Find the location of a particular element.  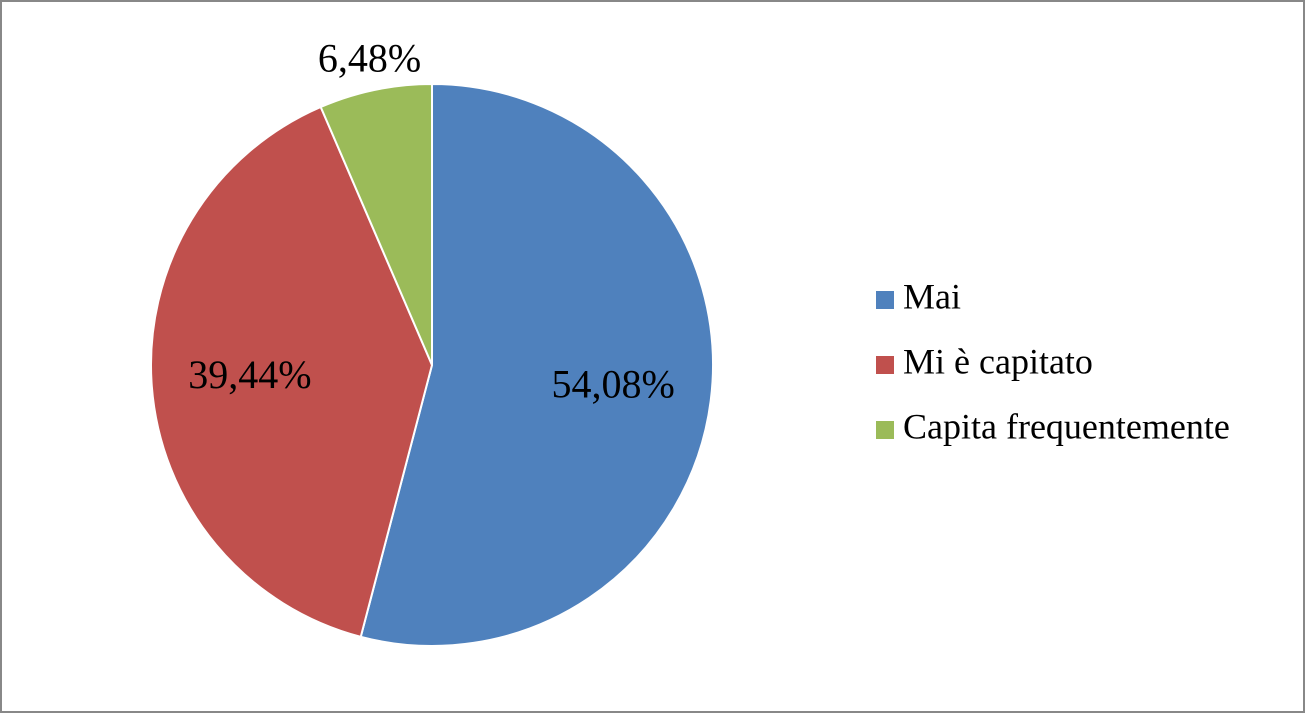

data-label: 6,48% is located at coordinates (369, 57).